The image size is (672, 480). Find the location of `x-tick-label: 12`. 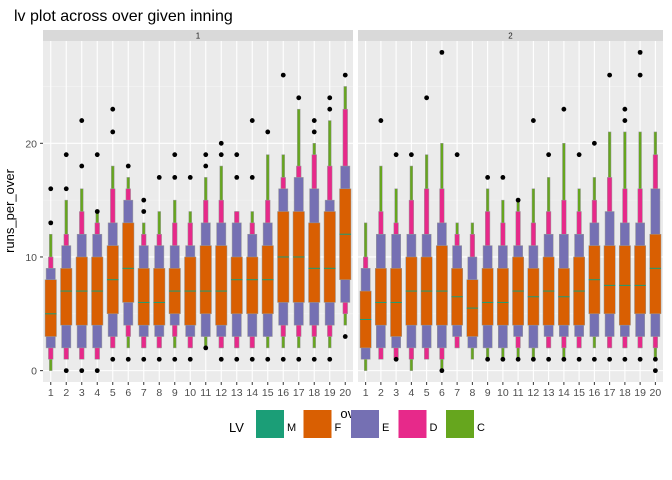

x-tick-label: 12 is located at coordinates (534, 393).